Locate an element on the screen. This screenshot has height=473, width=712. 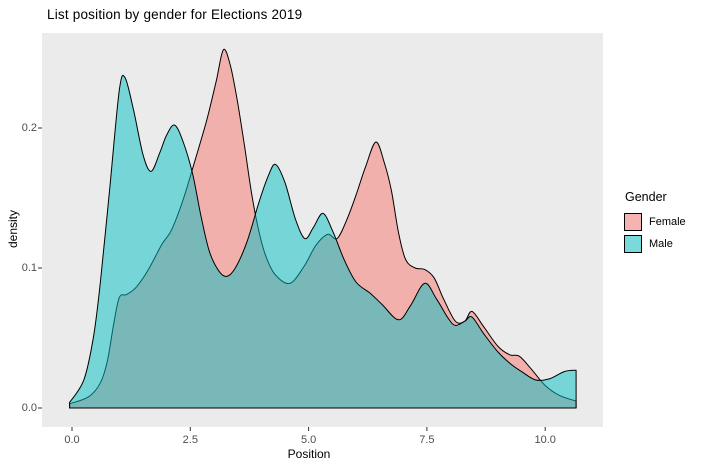
x-tick-label: 10.0 is located at coordinates (545, 440).